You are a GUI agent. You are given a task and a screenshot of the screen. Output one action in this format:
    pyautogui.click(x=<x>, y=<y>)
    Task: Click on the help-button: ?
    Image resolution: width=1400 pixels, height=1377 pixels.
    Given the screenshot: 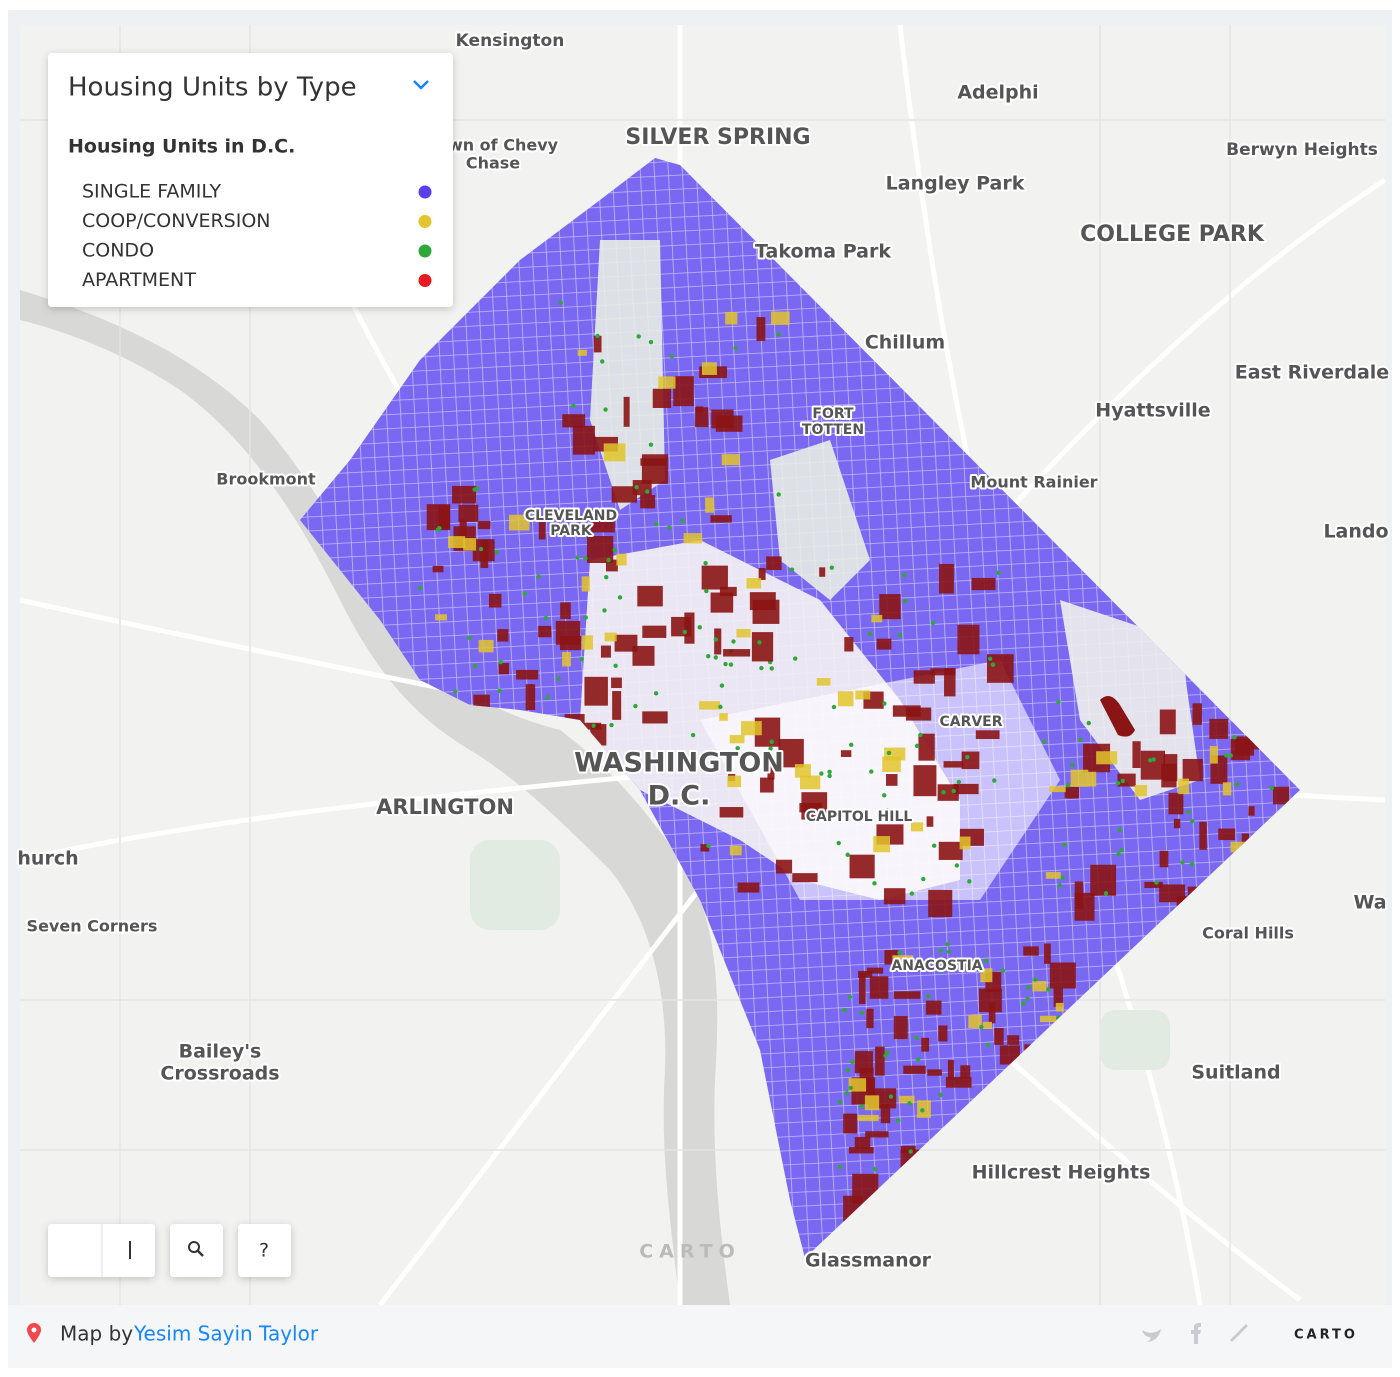 What is the action you would take?
    pyautogui.click(x=264, y=1251)
    